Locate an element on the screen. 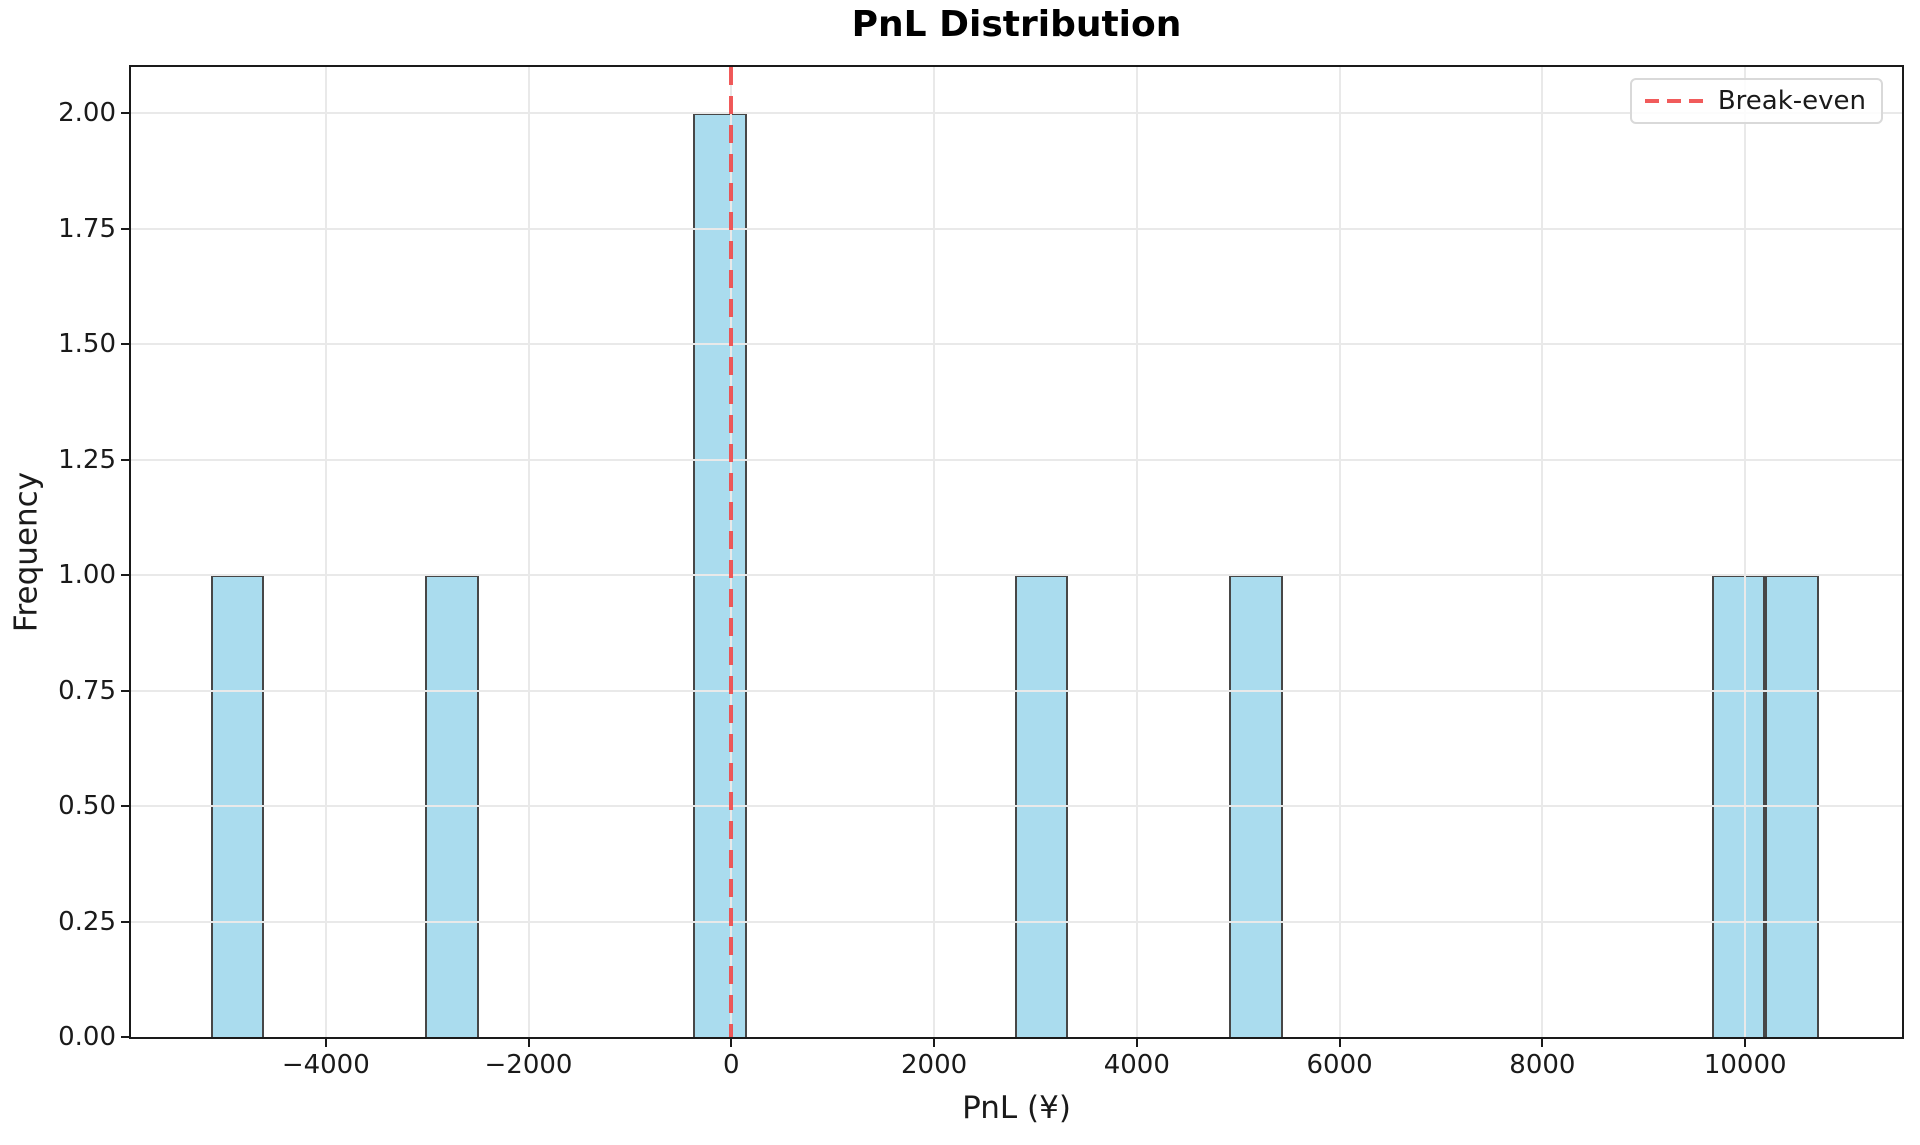 This screenshot has height=1145, width=1920. y-tick-label: 1.25 is located at coordinates (87, 459).